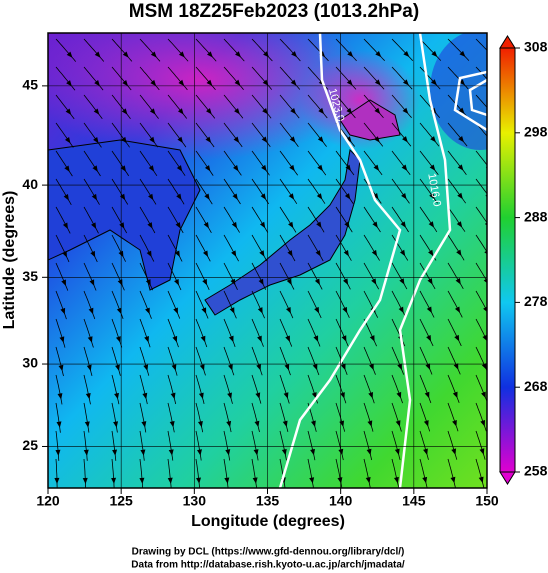  What do you see at coordinates (30, 363) in the screenshot?
I see `y-tick-label: 30` at bounding box center [30, 363].